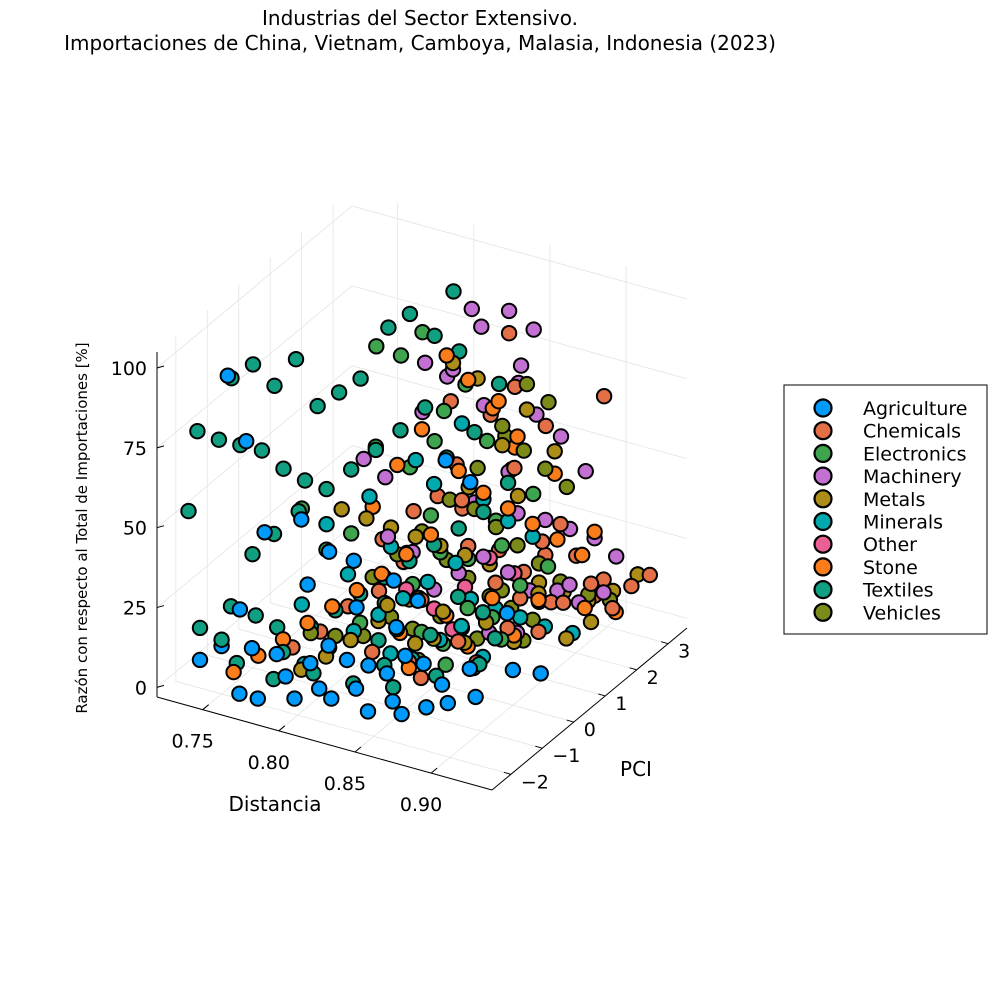 Image resolution: width=999 pixels, height=999 pixels. What do you see at coordinates (421, 805) in the screenshot?
I see `x-tick-label: 0.90` at bounding box center [421, 805].